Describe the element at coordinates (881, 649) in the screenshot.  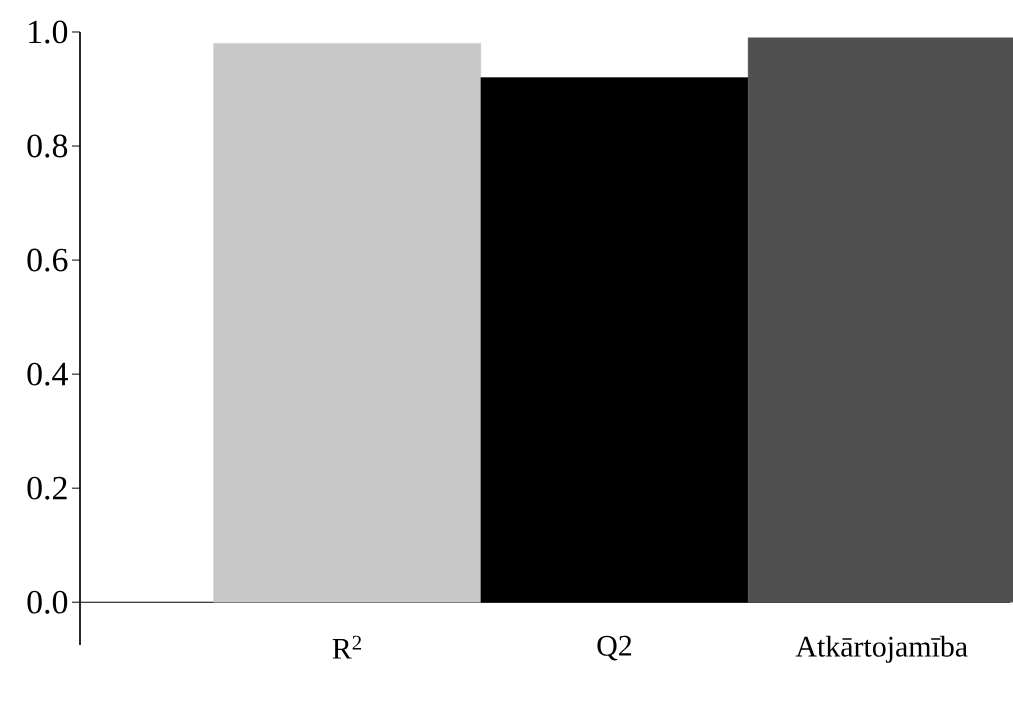
I see `x-tick-label: Atkārtojamība` at that location.